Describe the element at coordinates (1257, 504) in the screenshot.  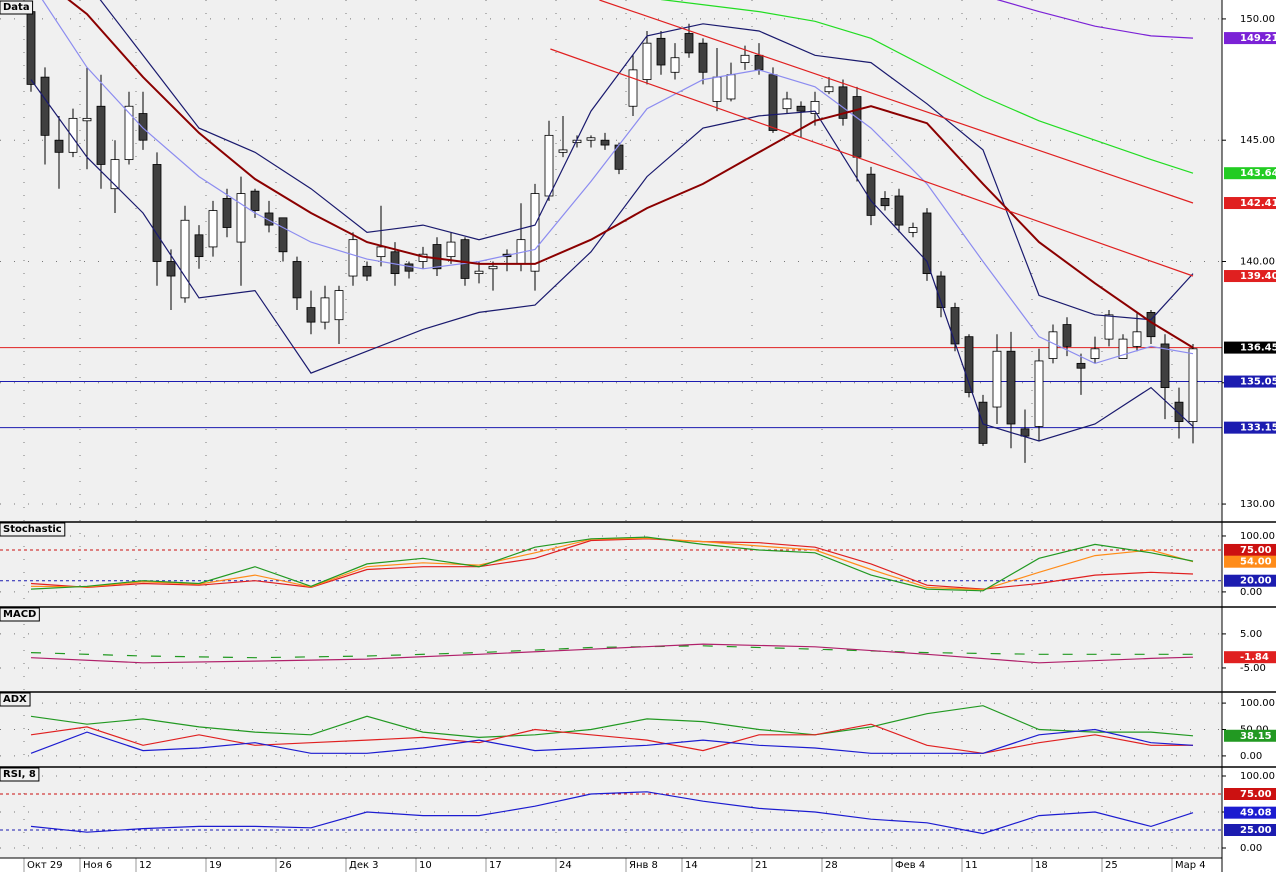
I see `y-tick-label: 130.00` at that location.